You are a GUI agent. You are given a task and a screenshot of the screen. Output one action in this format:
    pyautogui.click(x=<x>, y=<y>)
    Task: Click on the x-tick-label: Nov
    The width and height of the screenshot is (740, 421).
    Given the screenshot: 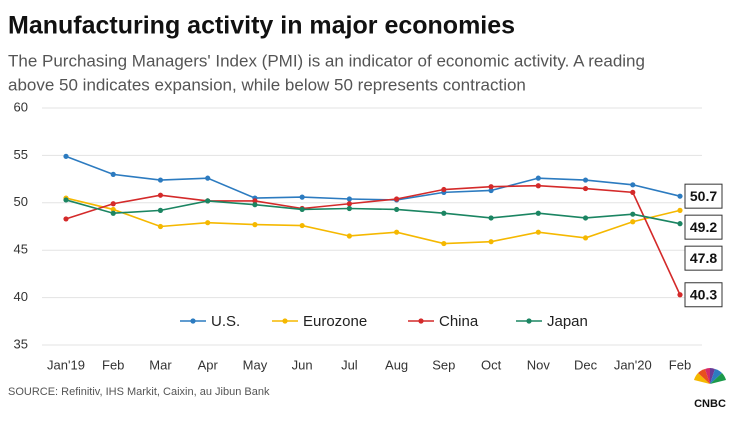 What is the action you would take?
    pyautogui.click(x=539, y=364)
    